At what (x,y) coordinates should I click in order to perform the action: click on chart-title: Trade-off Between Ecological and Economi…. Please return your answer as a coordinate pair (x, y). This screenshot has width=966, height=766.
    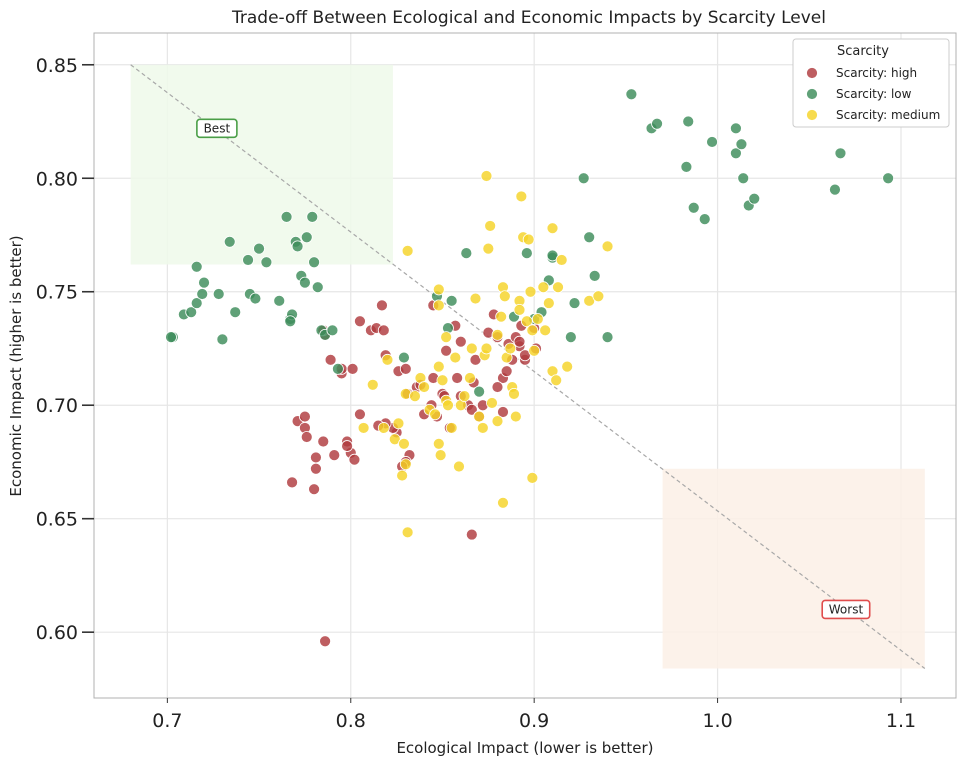
    Looking at the image, I should click on (528, 18).